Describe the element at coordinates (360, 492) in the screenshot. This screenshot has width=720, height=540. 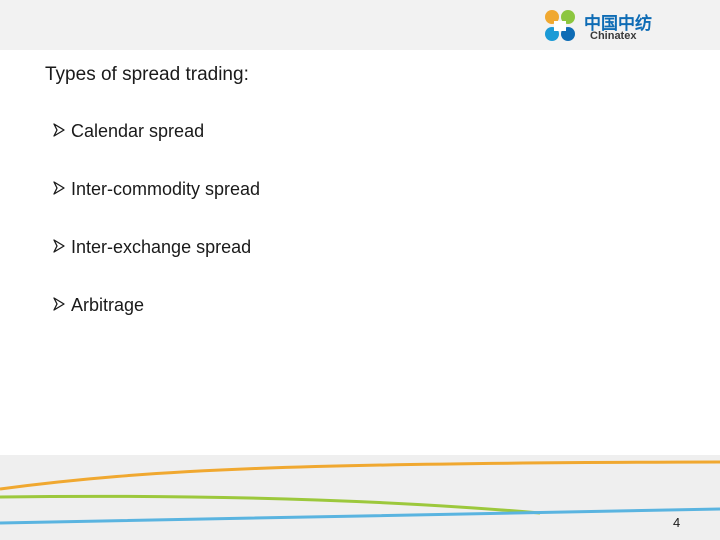
I see `footer-swoosh` at that location.